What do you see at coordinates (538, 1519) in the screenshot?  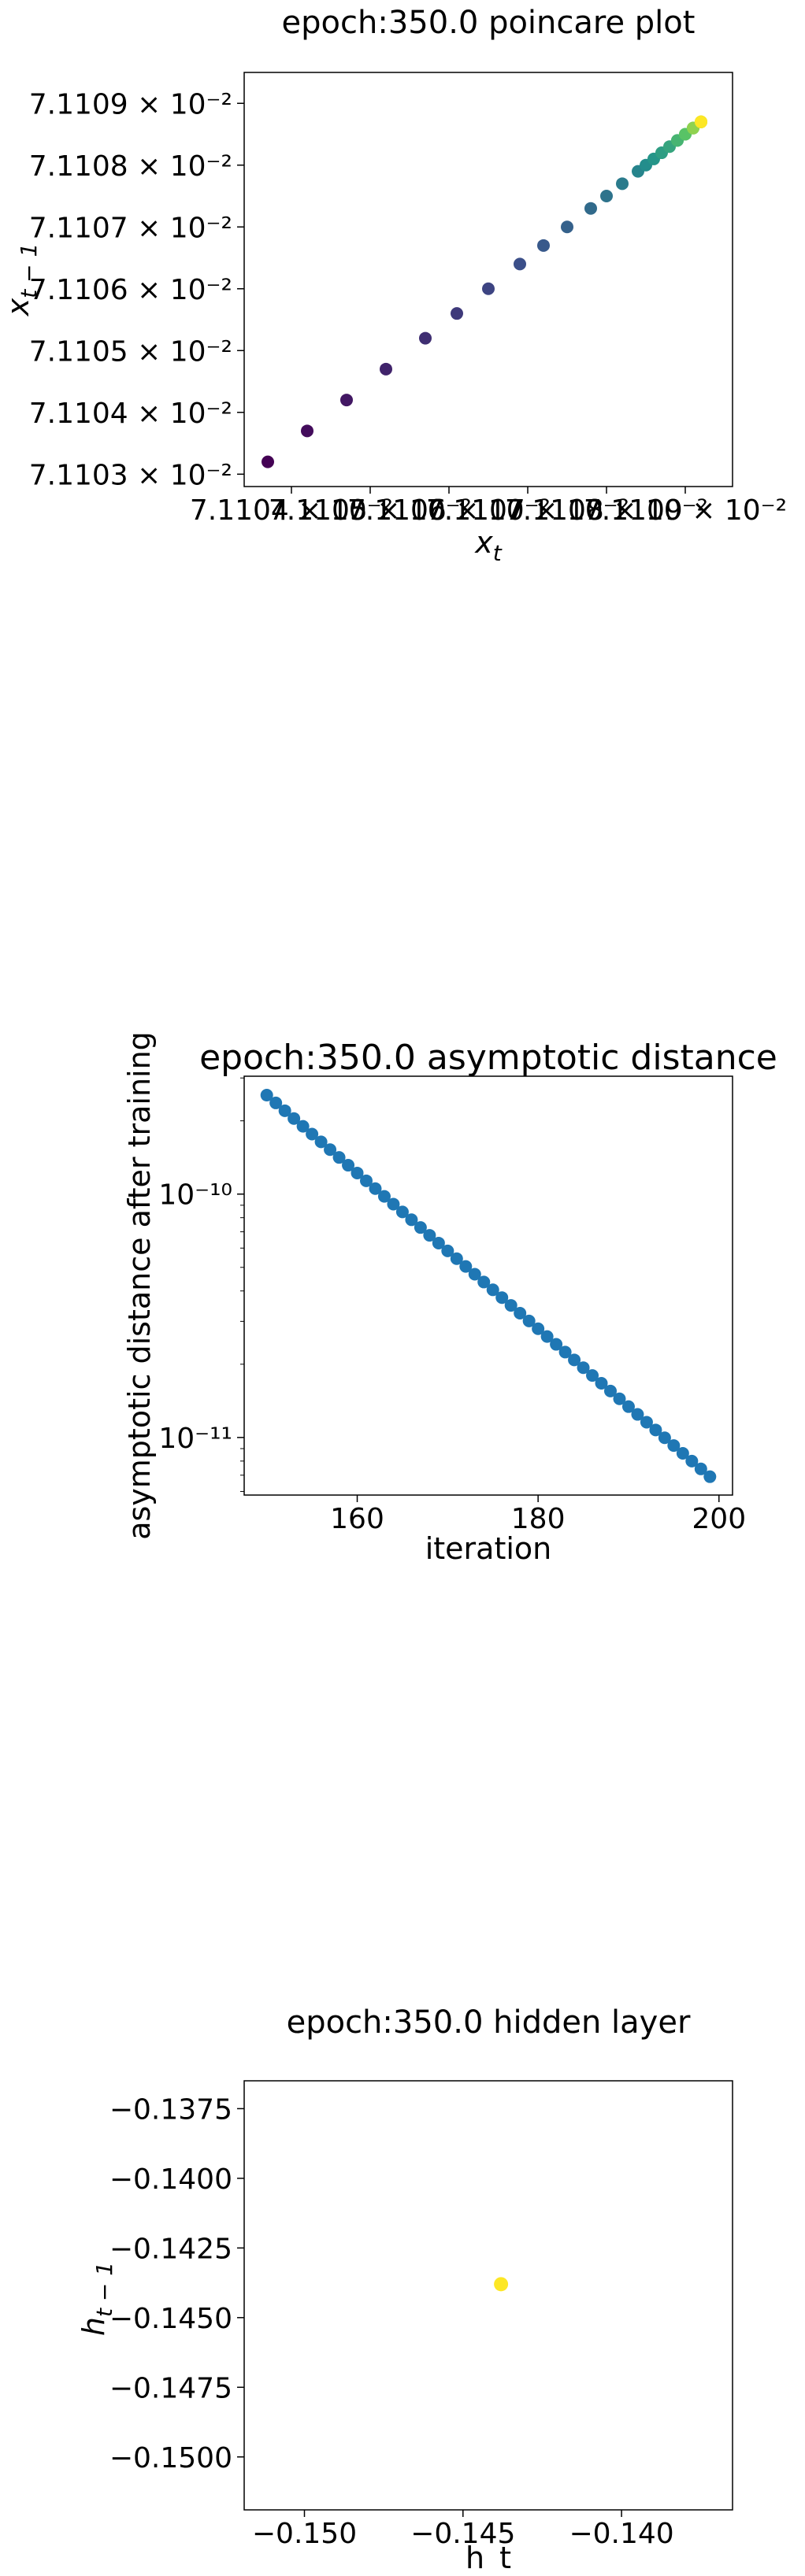 I see `x-tick-label: 180` at bounding box center [538, 1519].